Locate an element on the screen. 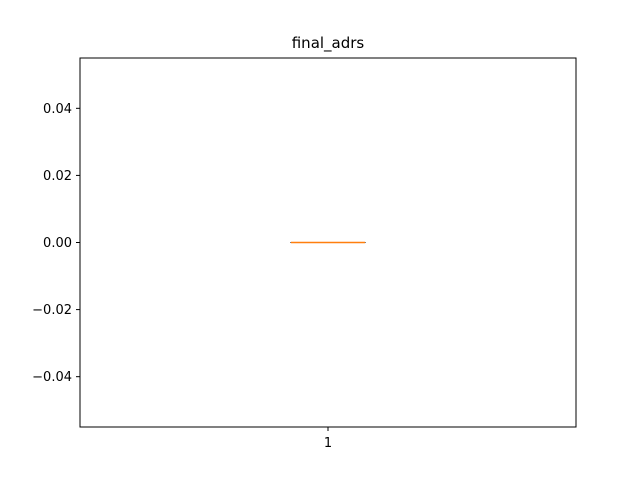 Image resolution: width=640 pixels, height=480 pixels. x-axis: 1 is located at coordinates (328, 439).